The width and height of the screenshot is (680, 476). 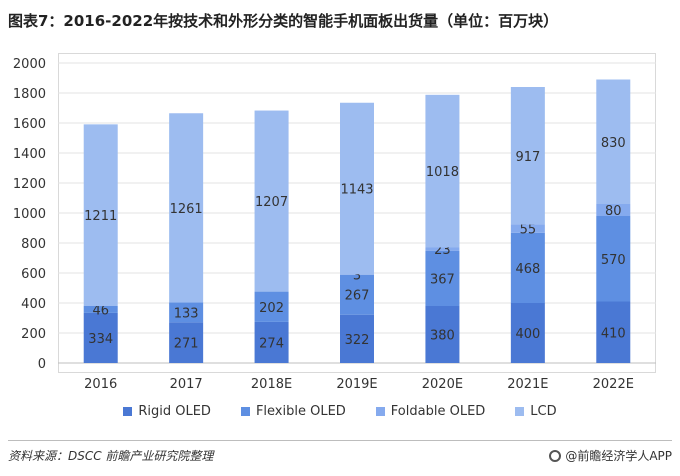 What do you see at coordinates (555, 455) in the screenshot?
I see `brand-logo-icon` at bounding box center [555, 455].